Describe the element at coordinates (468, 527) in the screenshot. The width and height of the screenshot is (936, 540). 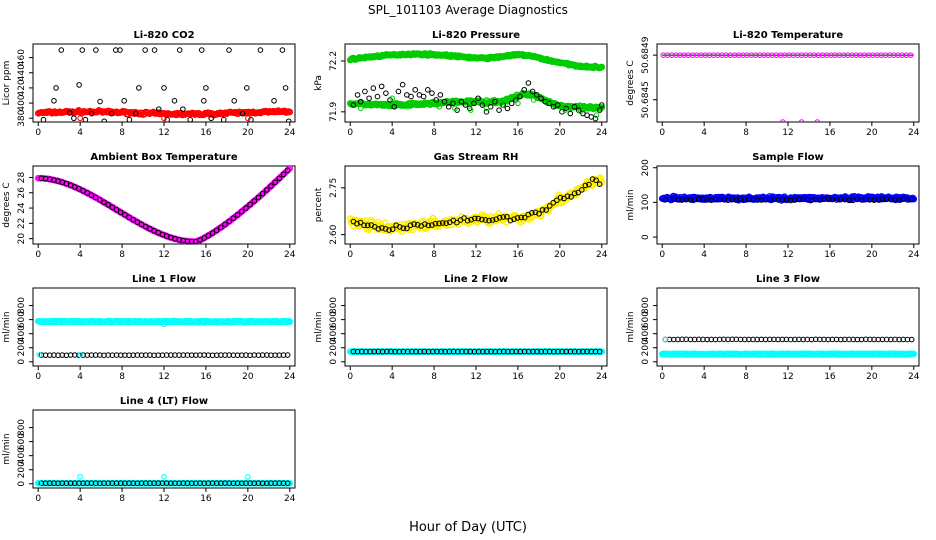
I see `figure-xlabel: Hour of Day (UTC)` at that location.